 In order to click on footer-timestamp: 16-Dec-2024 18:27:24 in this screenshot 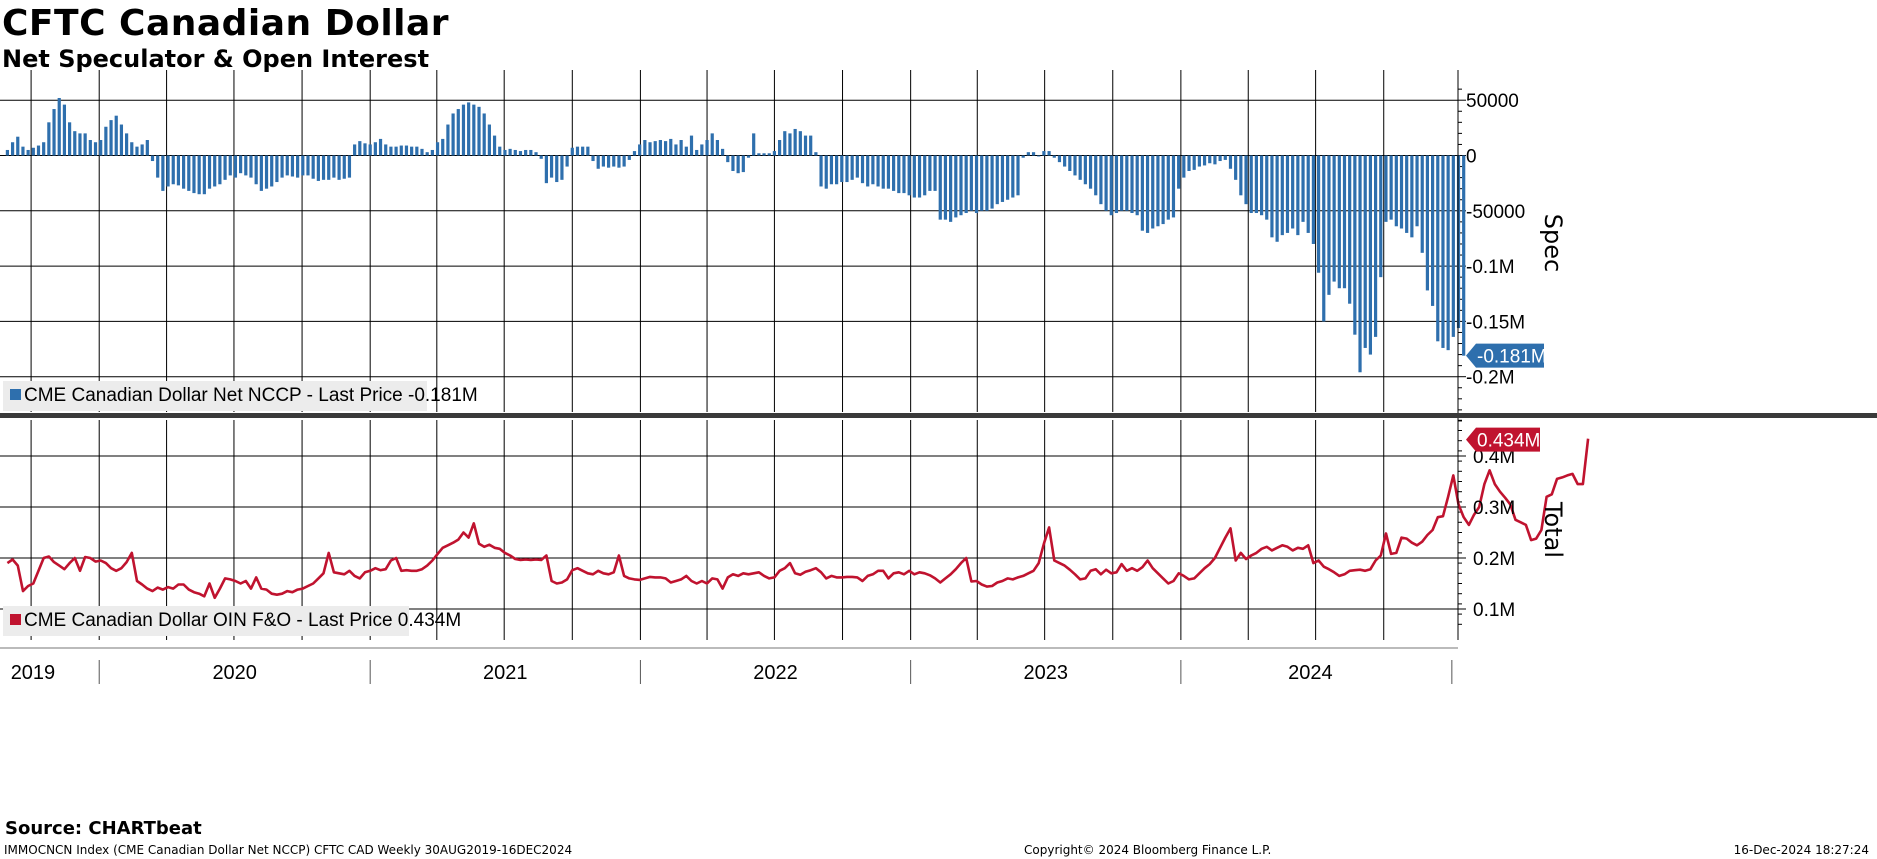, I will do `click(1801, 850)`.